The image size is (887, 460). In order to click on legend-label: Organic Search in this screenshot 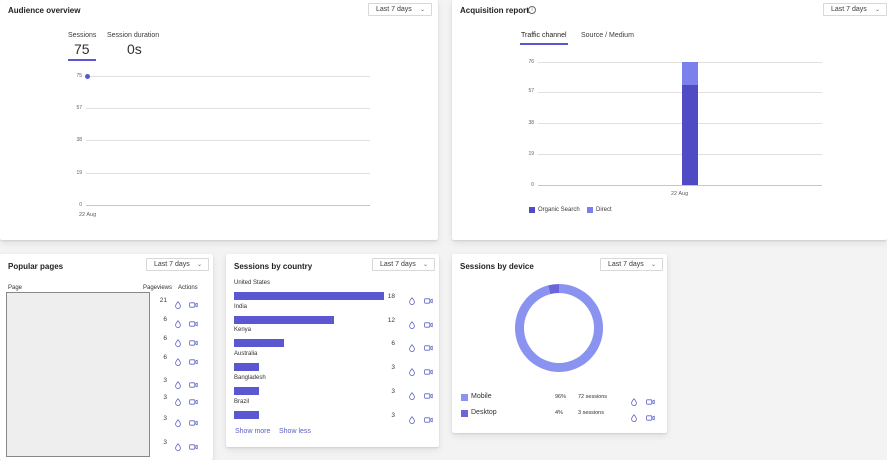, I will do `click(559, 210)`.